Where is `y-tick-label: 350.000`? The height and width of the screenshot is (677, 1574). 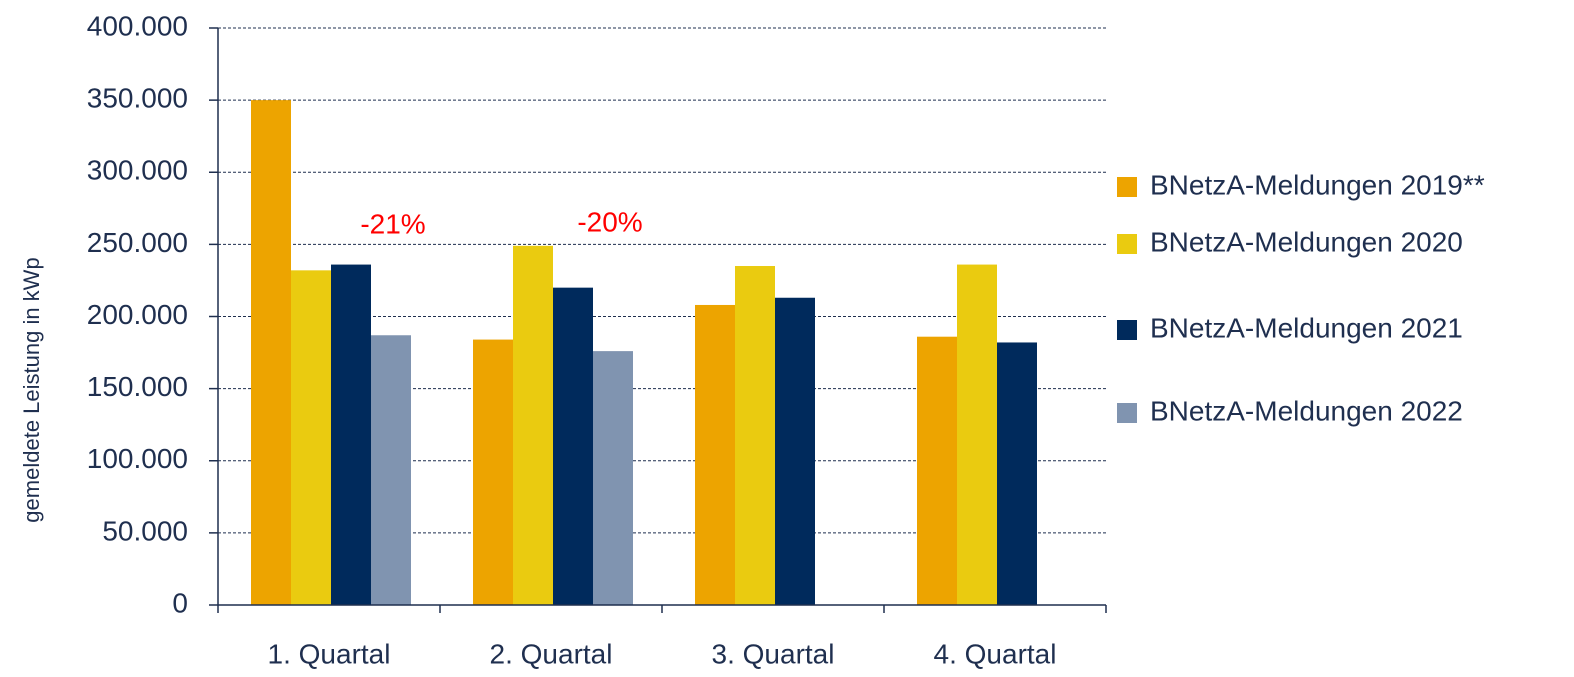 y-tick-label: 350.000 is located at coordinates (137, 98).